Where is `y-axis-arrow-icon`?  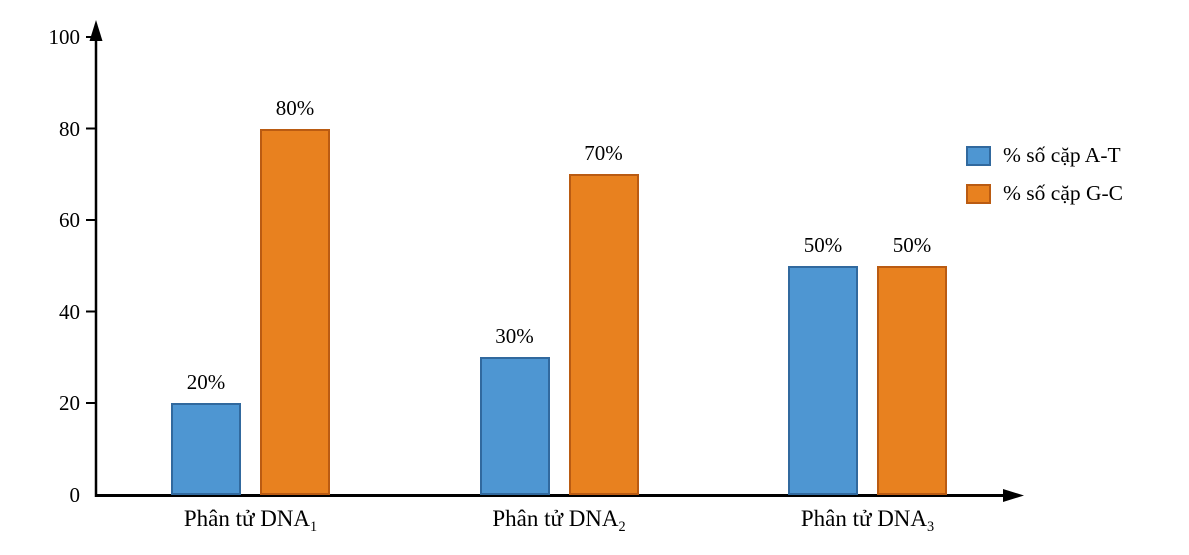 y-axis-arrow-icon is located at coordinates (96, 30).